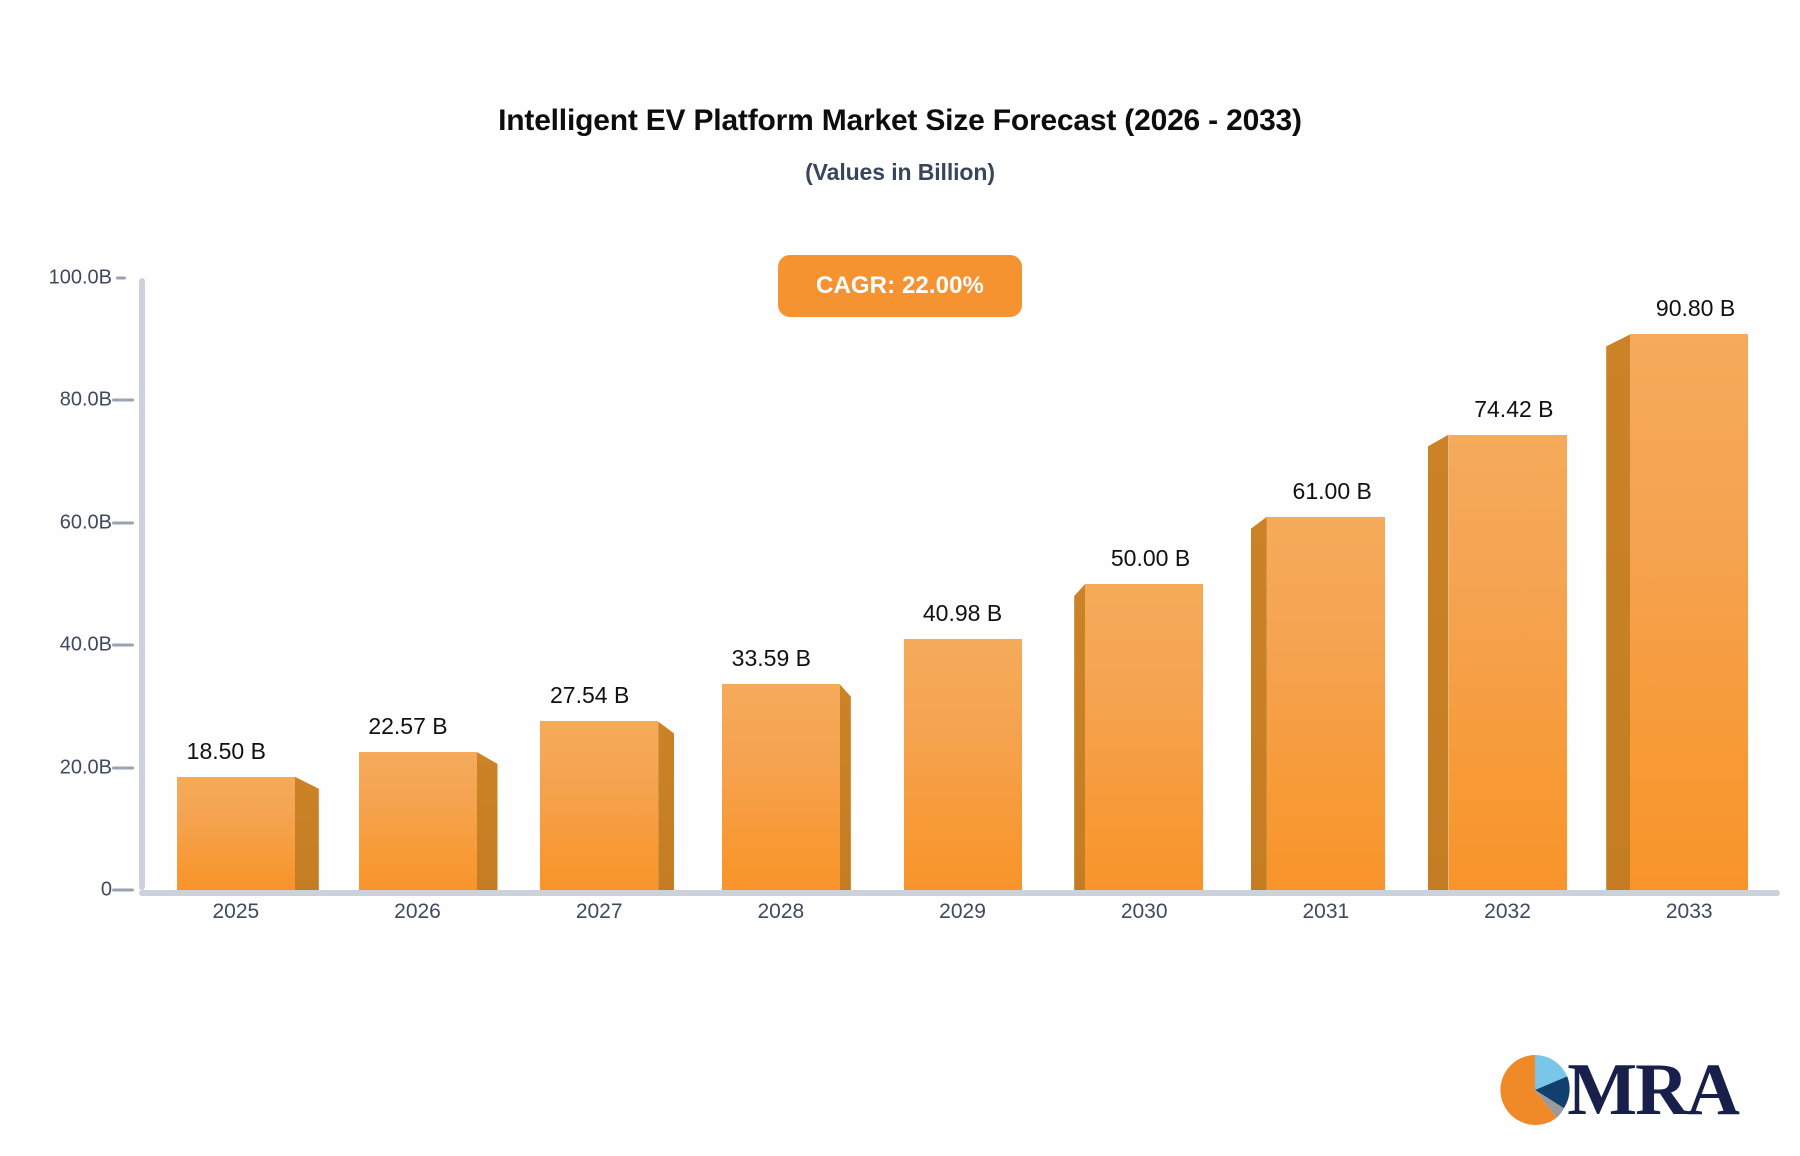 This screenshot has height=1156, width=1800. I want to click on bar-2025: 18.50 B, so click(247, 814).